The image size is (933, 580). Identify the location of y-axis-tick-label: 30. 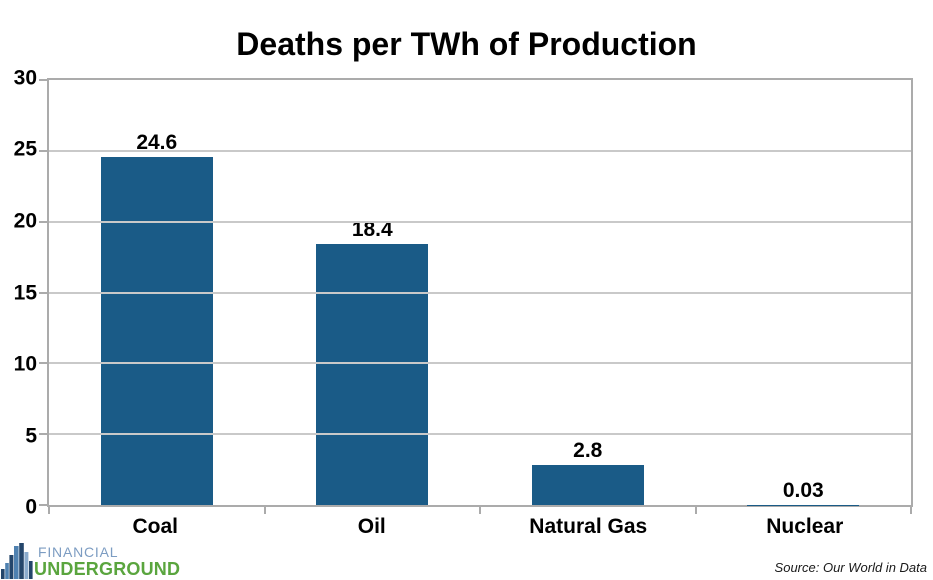
(25, 78).